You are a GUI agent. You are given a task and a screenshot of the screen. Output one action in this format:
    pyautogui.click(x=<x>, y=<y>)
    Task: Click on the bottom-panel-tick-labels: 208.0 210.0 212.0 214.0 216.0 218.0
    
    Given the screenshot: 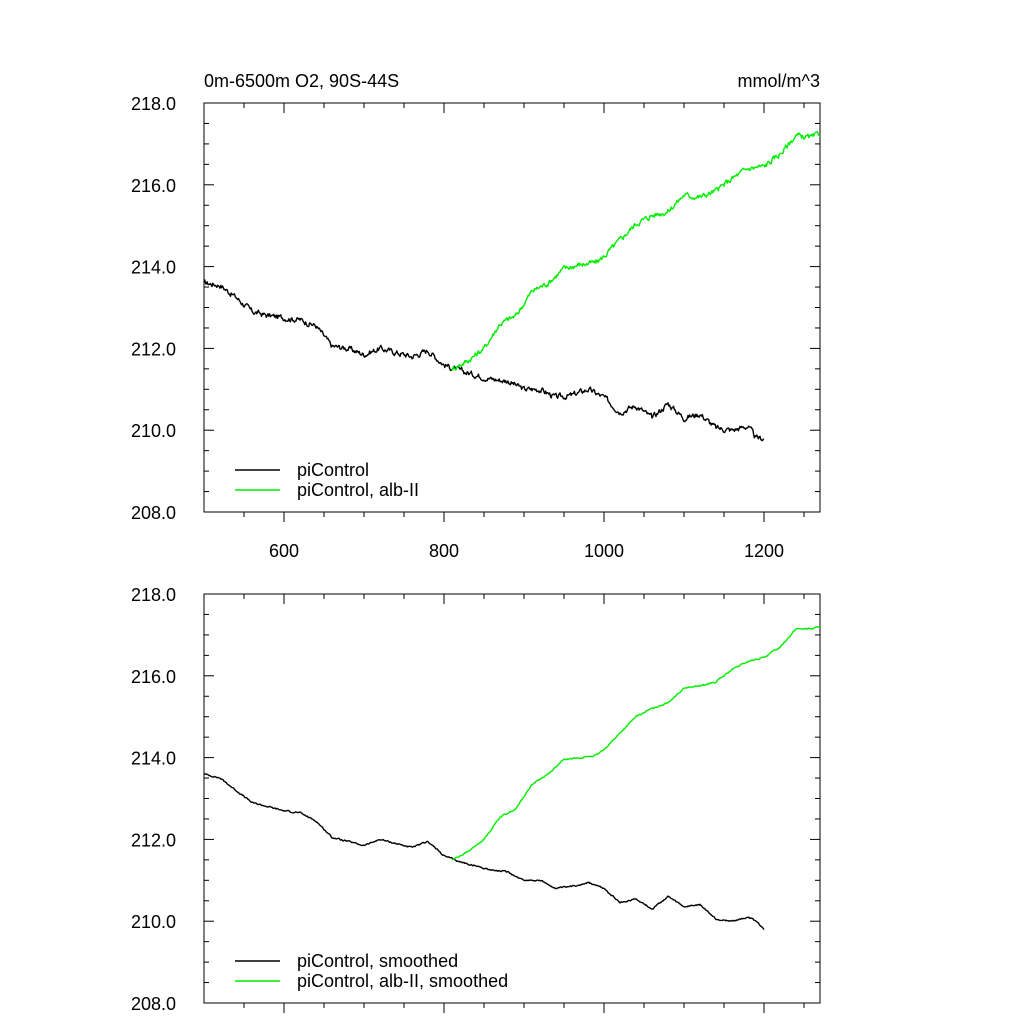 What is the action you would take?
    pyautogui.click(x=153, y=799)
    